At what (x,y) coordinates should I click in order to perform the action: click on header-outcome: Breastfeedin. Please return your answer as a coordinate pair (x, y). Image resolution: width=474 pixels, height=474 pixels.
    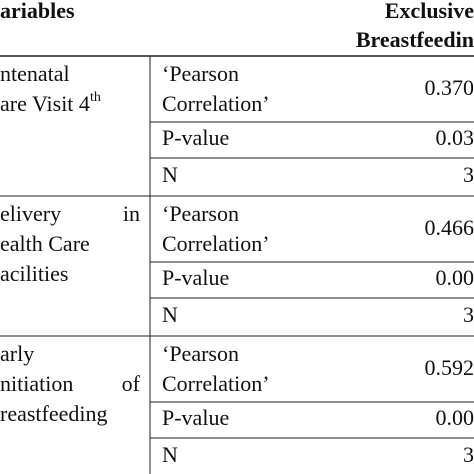
    Looking at the image, I should click on (415, 39).